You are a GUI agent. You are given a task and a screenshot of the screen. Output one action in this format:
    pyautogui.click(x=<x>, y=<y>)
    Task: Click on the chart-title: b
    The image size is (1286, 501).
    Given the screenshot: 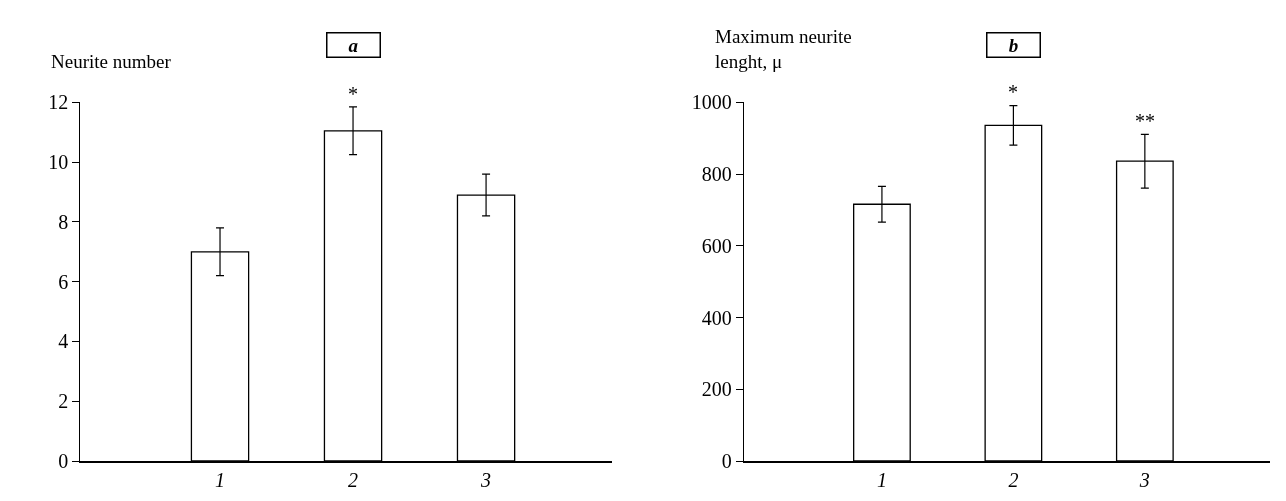 What is the action you would take?
    pyautogui.click(x=1013, y=45)
    